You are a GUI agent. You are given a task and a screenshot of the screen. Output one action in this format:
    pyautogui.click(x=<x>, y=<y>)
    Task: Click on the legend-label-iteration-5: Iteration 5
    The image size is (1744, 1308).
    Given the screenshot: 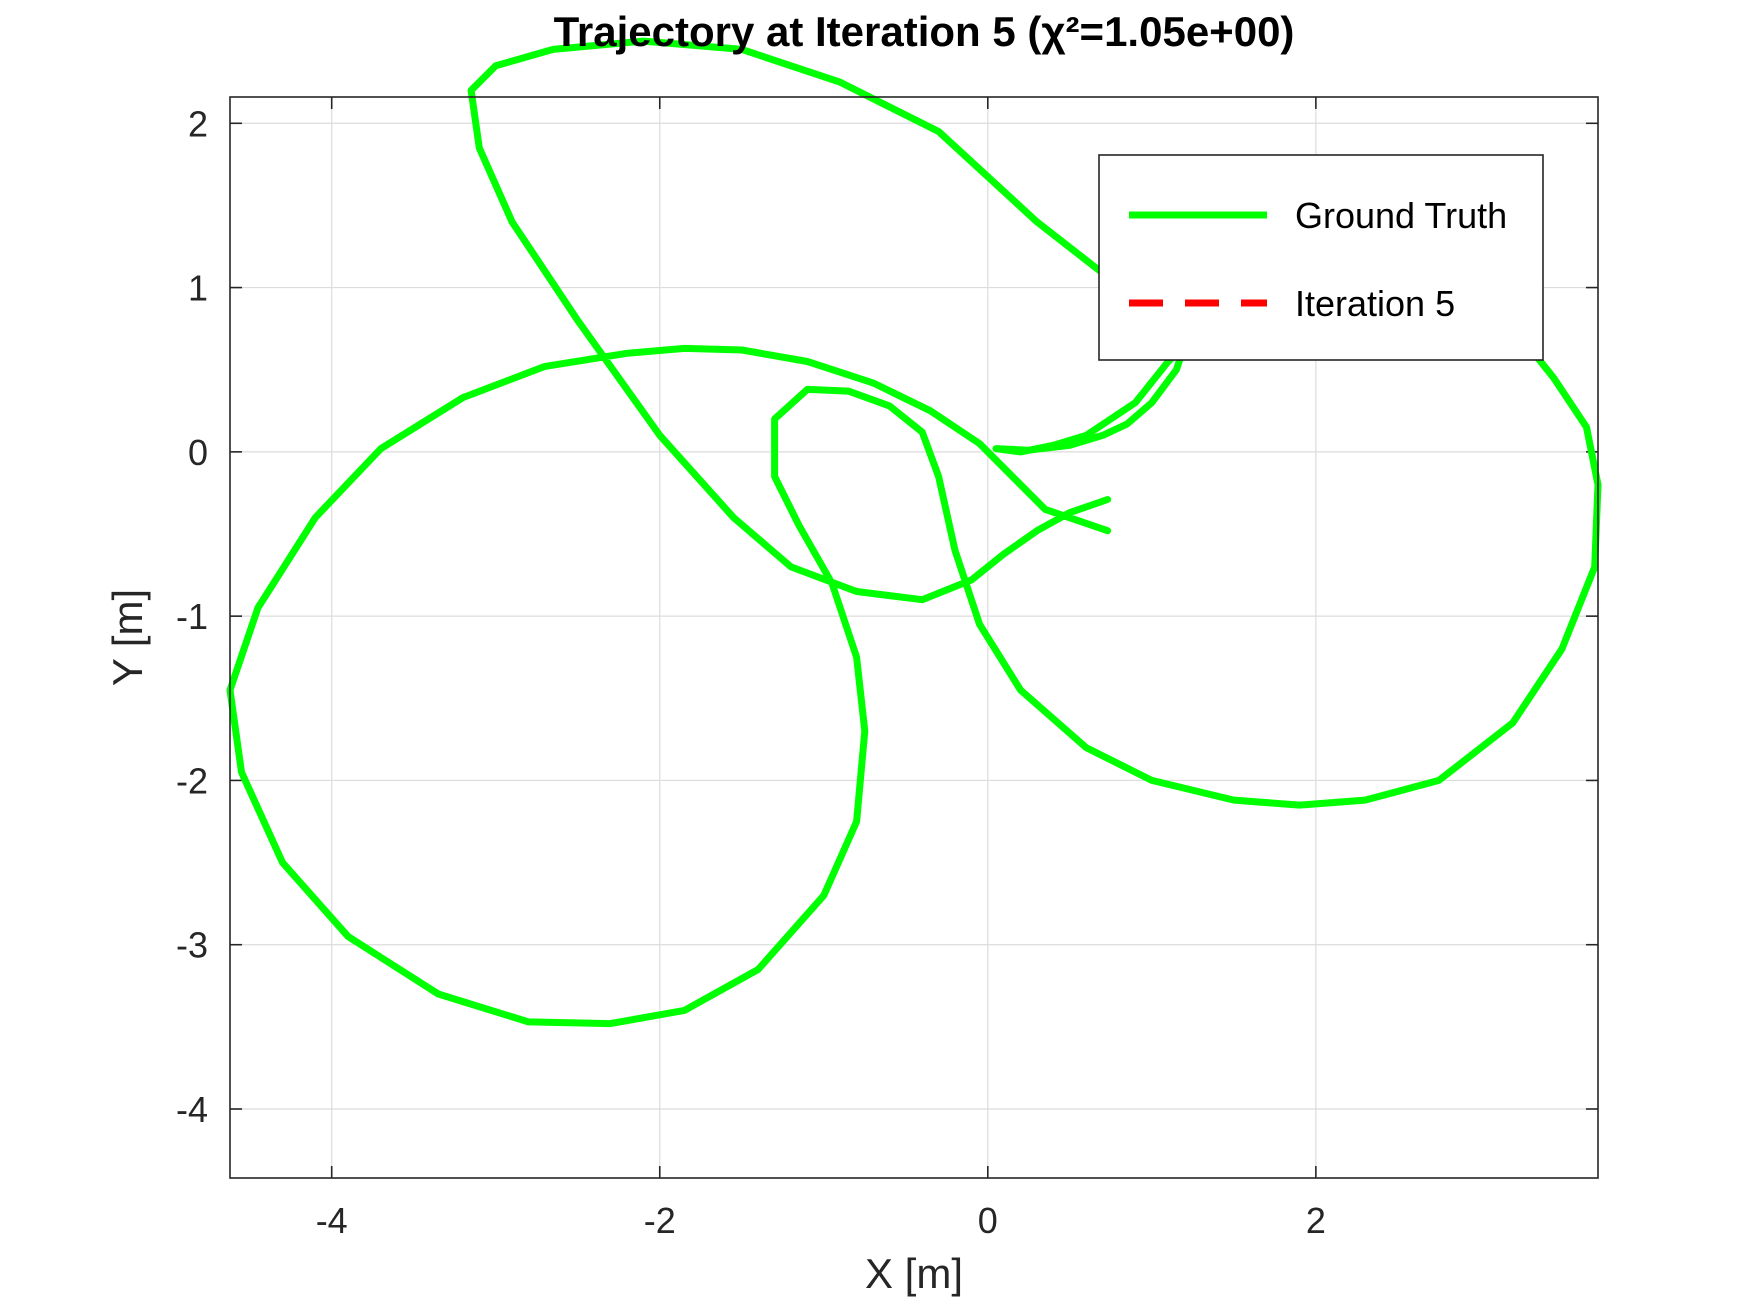 What is the action you would take?
    pyautogui.click(x=1375, y=303)
    